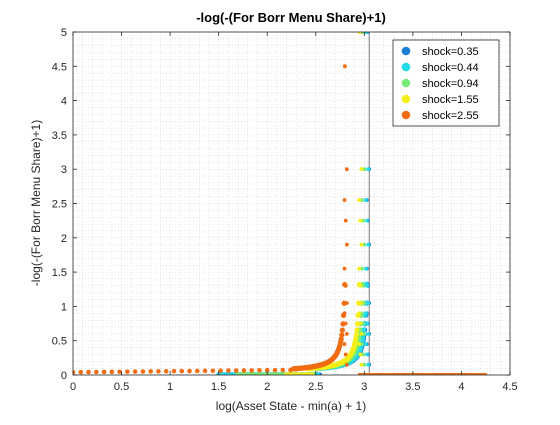 This screenshot has height=425, width=560. What do you see at coordinates (59, 273) in the screenshot?
I see `y-tick-label: 1.5` at bounding box center [59, 273].